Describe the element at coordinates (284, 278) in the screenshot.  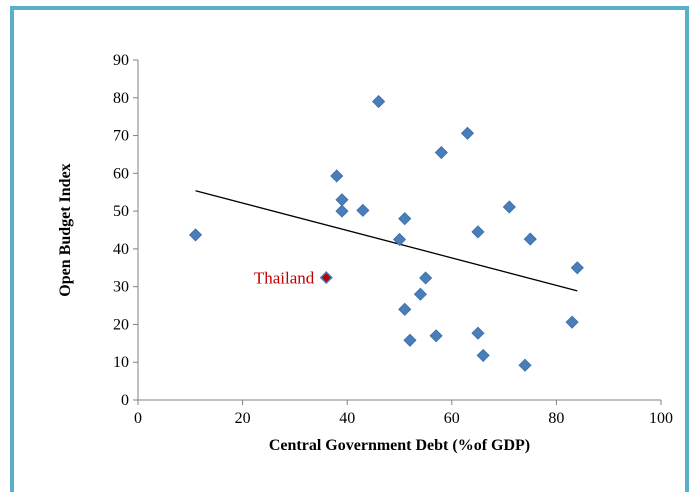
I see `thailand-label: Thailand` at that location.